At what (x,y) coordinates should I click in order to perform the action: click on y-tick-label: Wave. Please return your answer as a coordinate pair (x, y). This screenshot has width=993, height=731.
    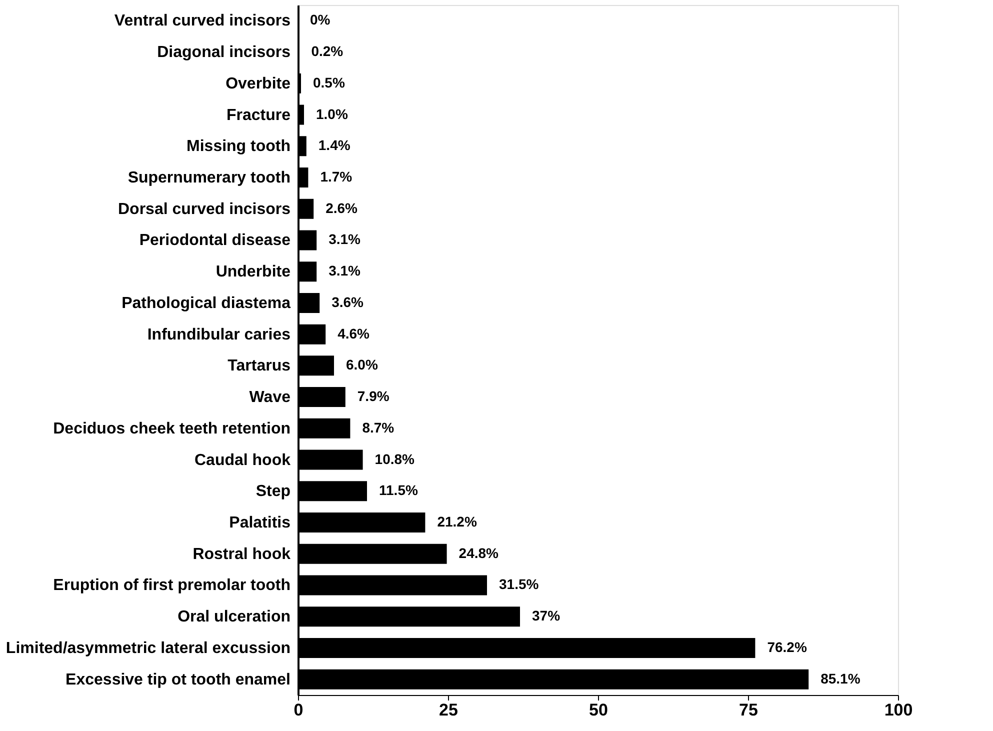
    Looking at the image, I should click on (270, 397).